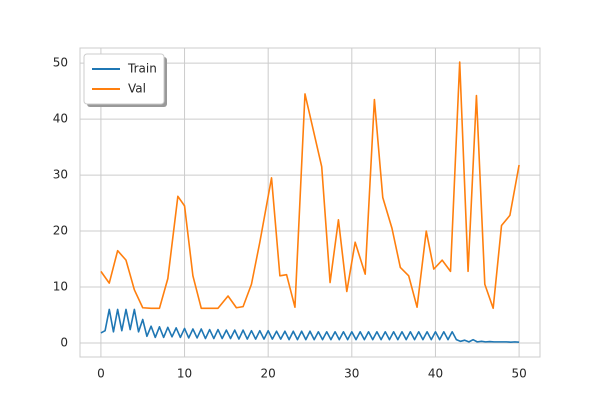 The width and height of the screenshot is (600, 404). Describe the element at coordinates (351, 374) in the screenshot. I see `x-tick-label: 30` at that location.